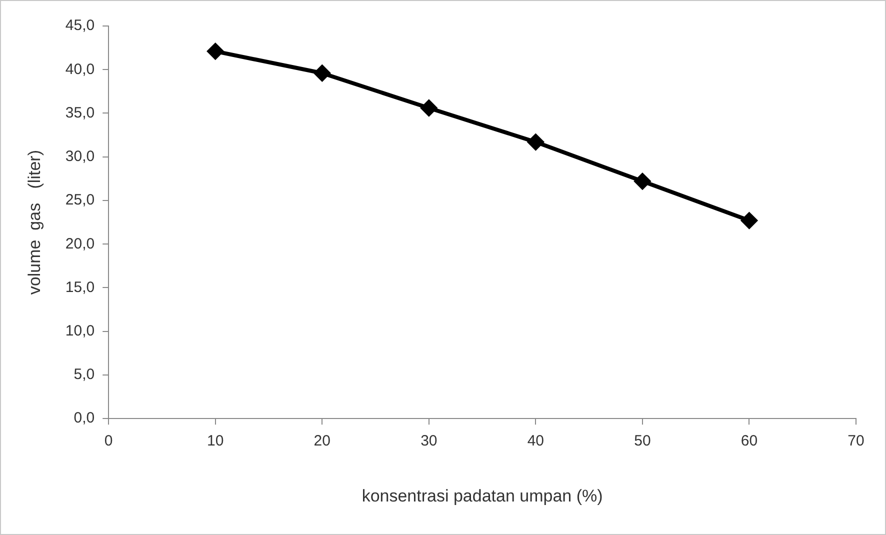 This screenshot has height=535, width=886. What do you see at coordinates (84, 418) in the screenshot?
I see `y-tick-label: 0,0` at bounding box center [84, 418].